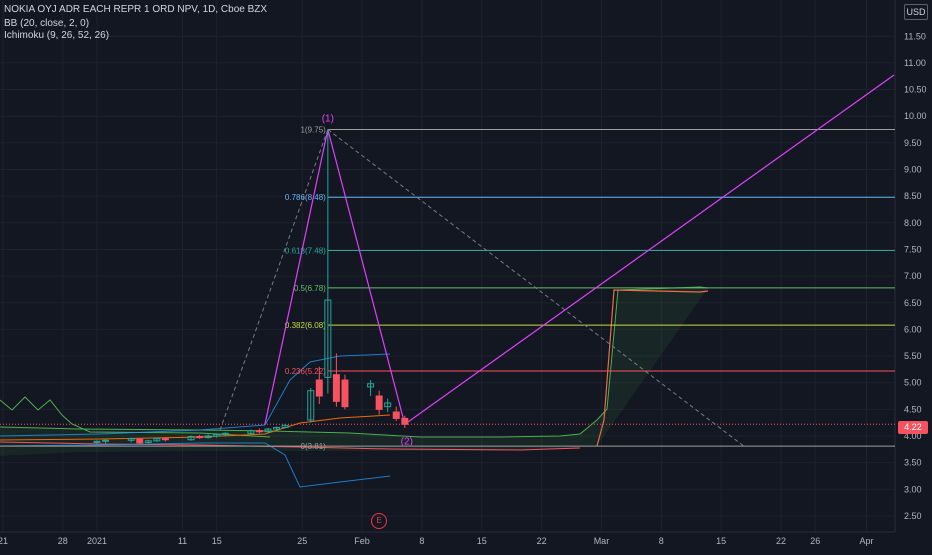 This screenshot has width=932, height=555. I want to click on y-tick-label: 8.50, so click(913, 196).